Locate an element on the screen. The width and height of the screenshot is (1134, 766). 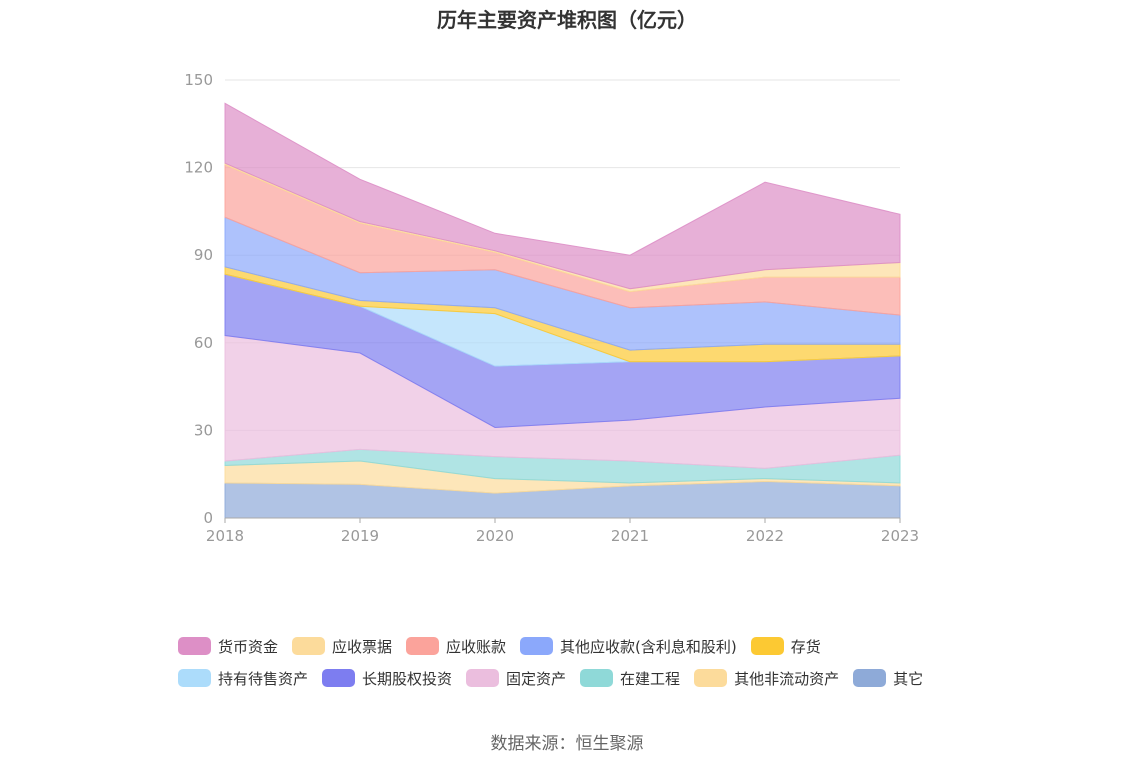
legend-item: 其他应收款(含利息和股利) is located at coordinates (628, 646).